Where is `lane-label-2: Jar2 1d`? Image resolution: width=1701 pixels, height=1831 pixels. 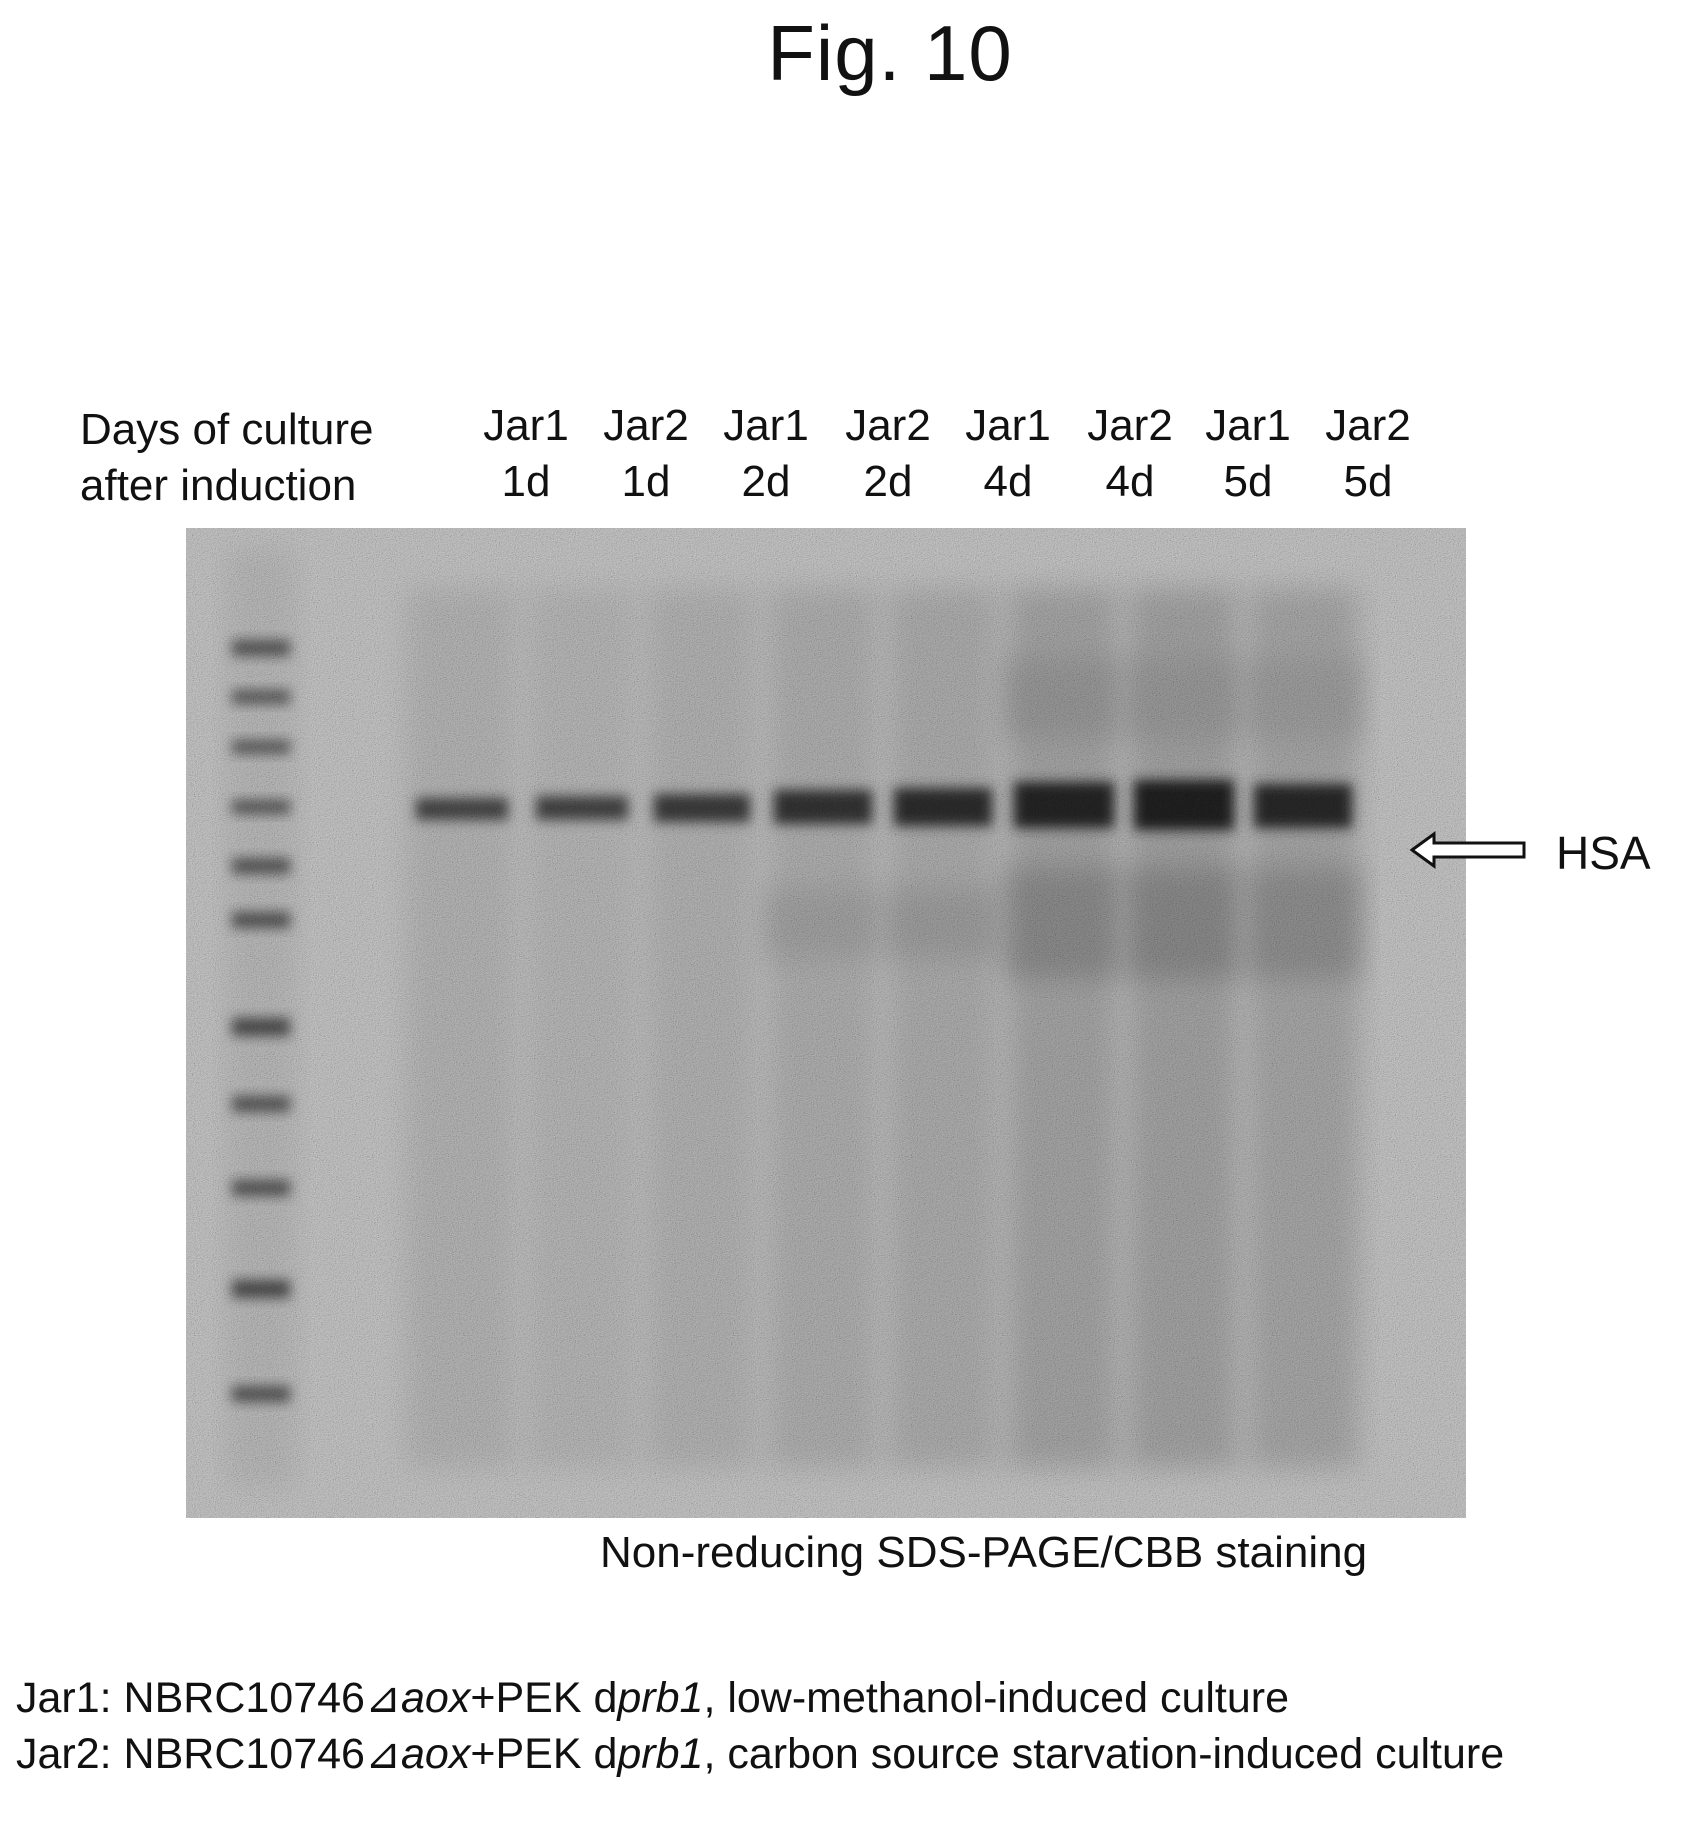 lane-label-2: Jar2 1d is located at coordinates (646, 454).